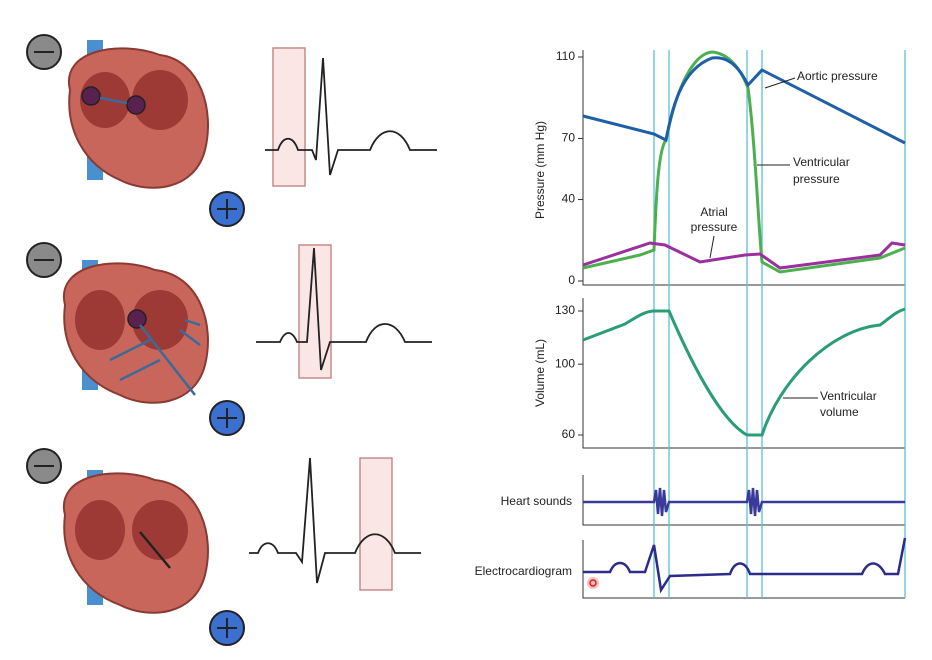 The height and width of the screenshot is (660, 932). Describe the element at coordinates (523, 571) in the screenshot. I see `row-label: Electrocardiogram` at that location.